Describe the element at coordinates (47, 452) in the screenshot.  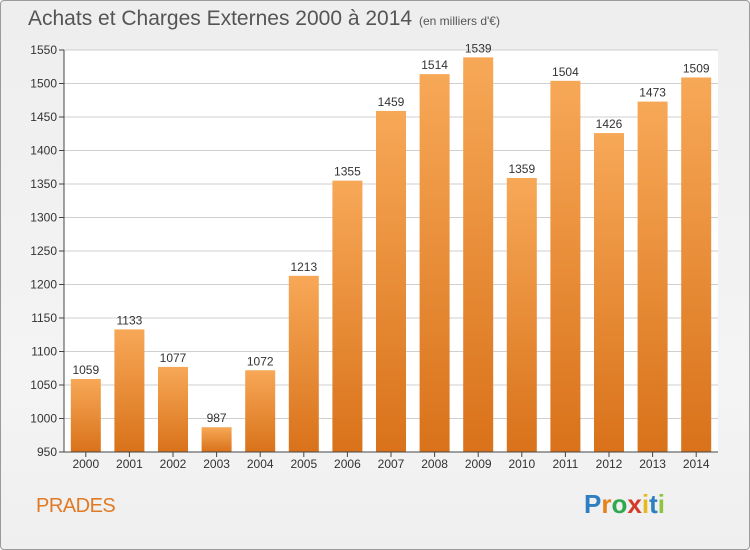
I see `y-tick-label: 950` at that location.